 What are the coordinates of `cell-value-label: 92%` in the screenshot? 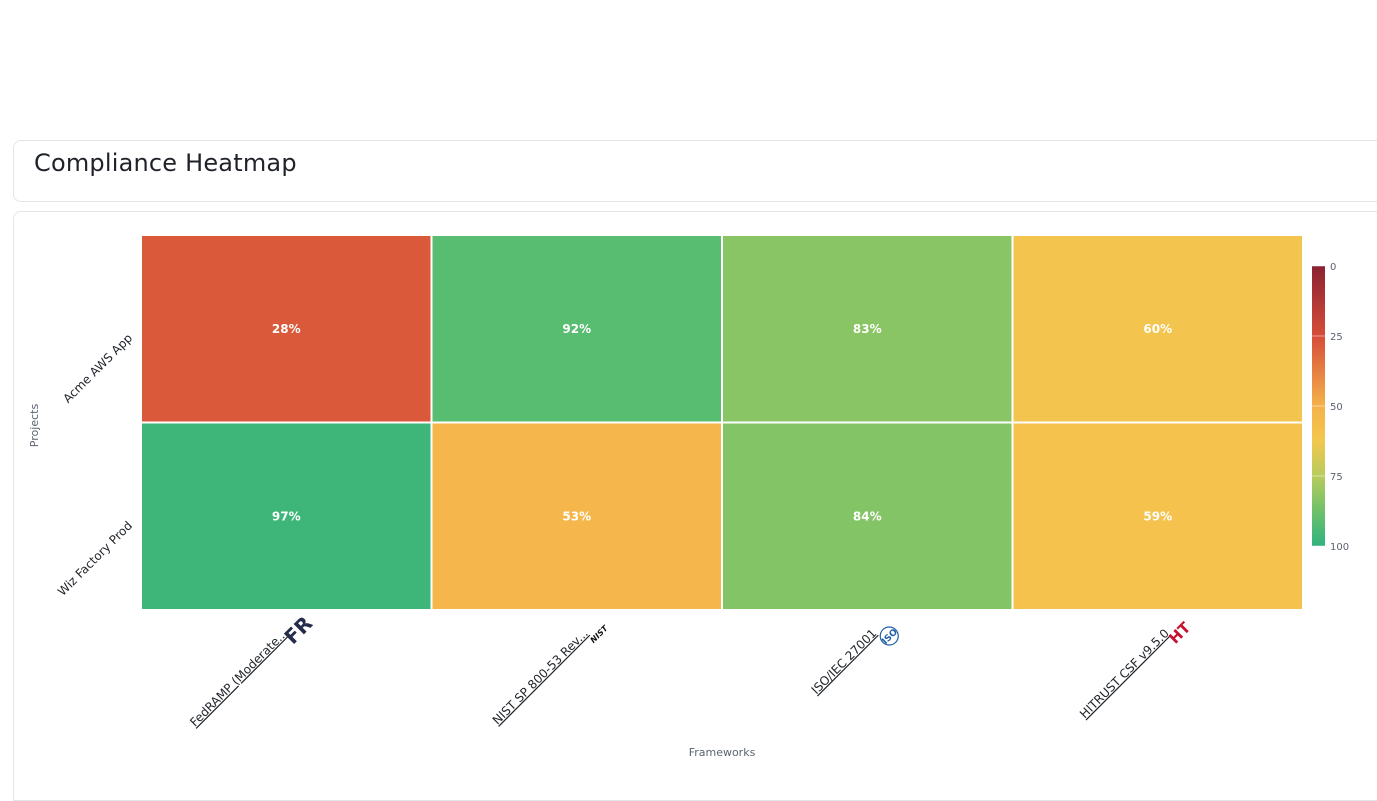 It's located at (576, 329).